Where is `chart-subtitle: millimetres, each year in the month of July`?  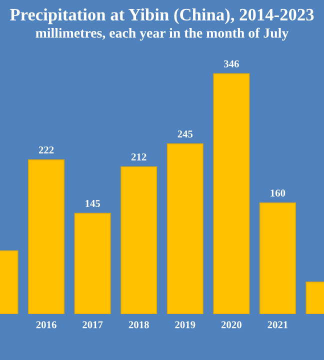 chart-subtitle: millimetres, each year in the month of July is located at coordinates (162, 34).